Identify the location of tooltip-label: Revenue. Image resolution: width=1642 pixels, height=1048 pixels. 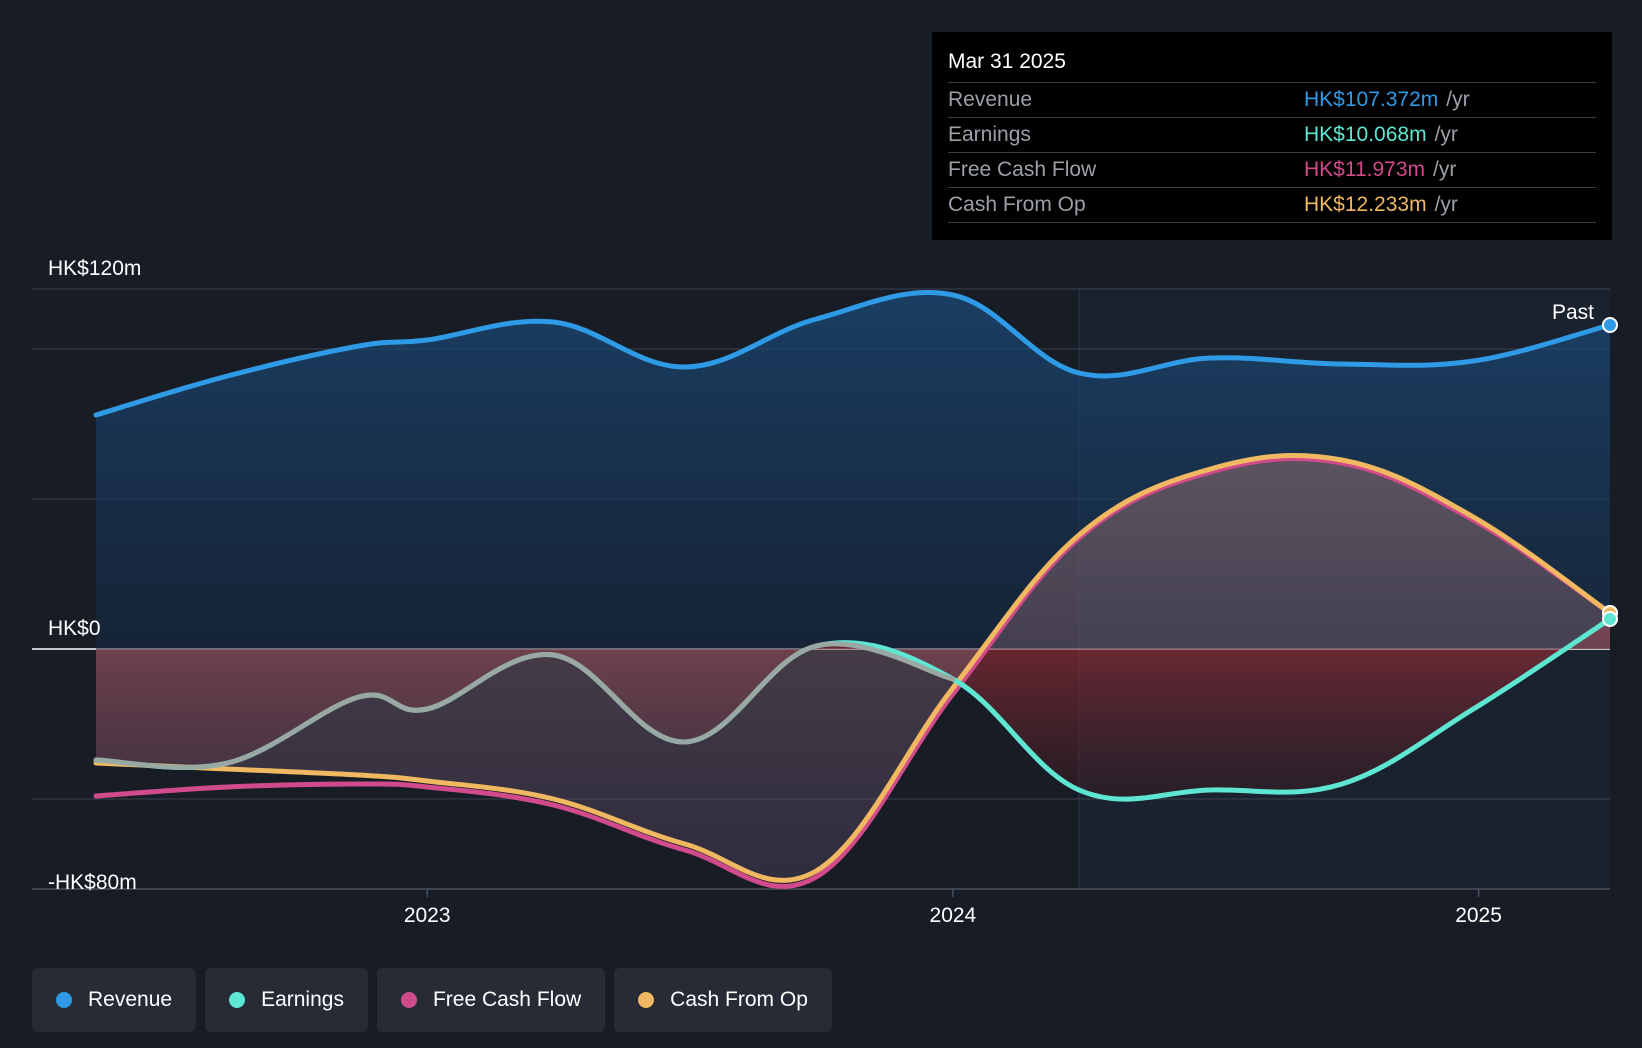
(990, 99).